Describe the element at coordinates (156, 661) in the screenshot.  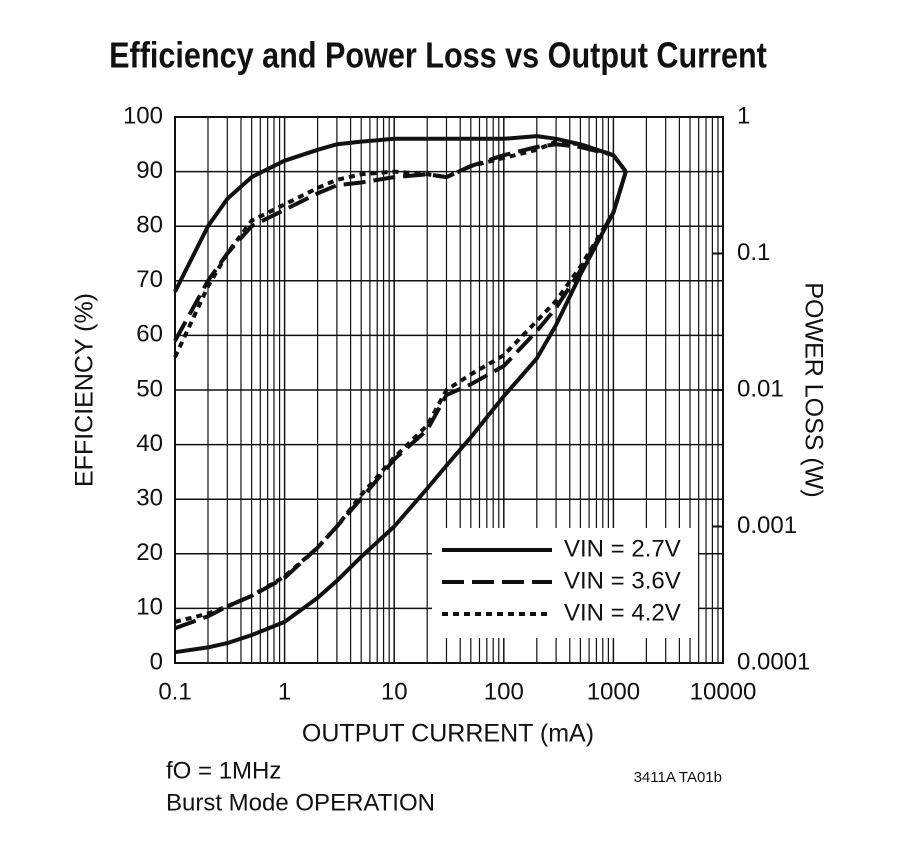
I see `y-tick-label: 0` at that location.